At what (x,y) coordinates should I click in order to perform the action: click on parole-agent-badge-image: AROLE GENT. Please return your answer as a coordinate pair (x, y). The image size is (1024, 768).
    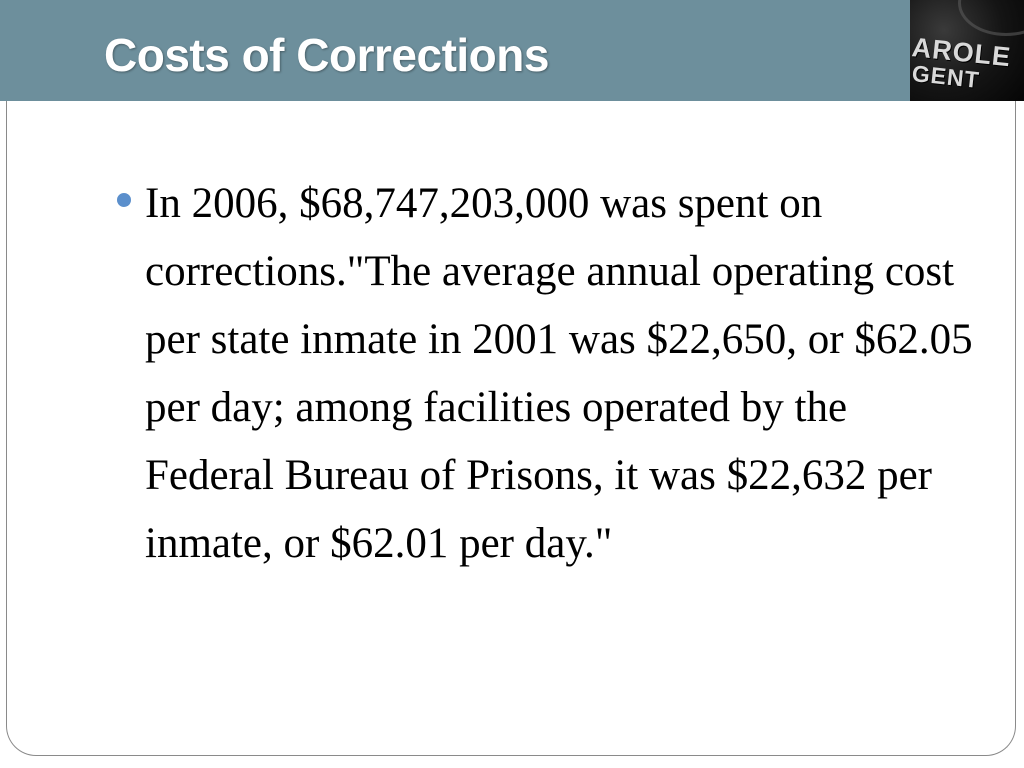
    Looking at the image, I should click on (967, 50).